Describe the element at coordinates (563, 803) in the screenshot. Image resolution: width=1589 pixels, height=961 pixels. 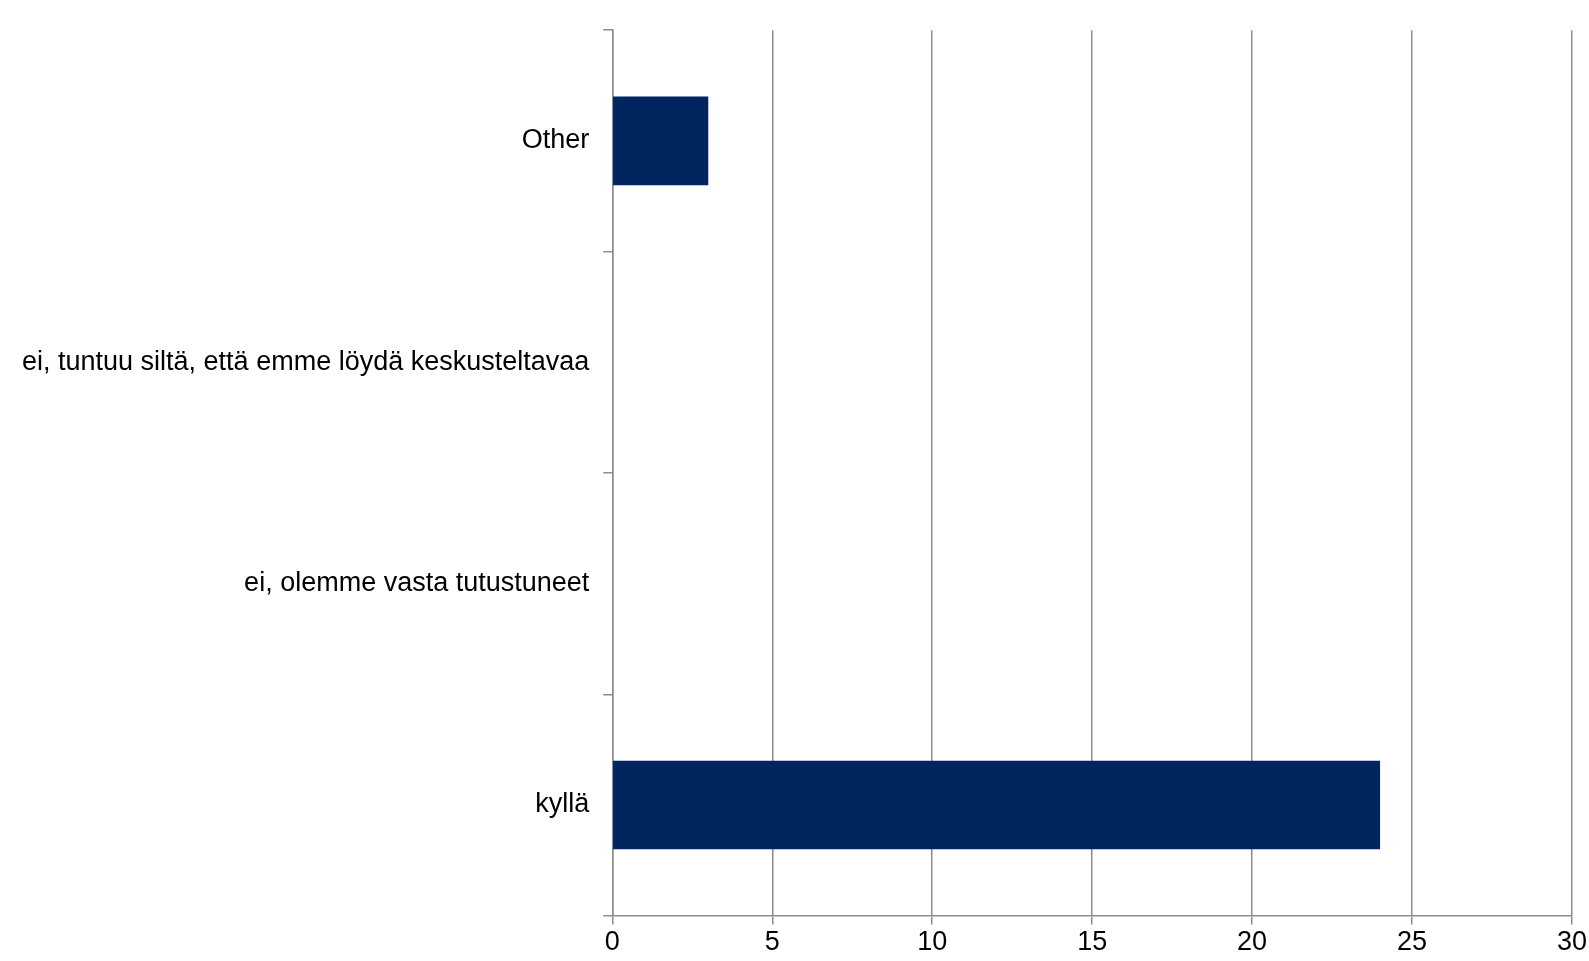
I see `y-tick-label: kyllä` at that location.